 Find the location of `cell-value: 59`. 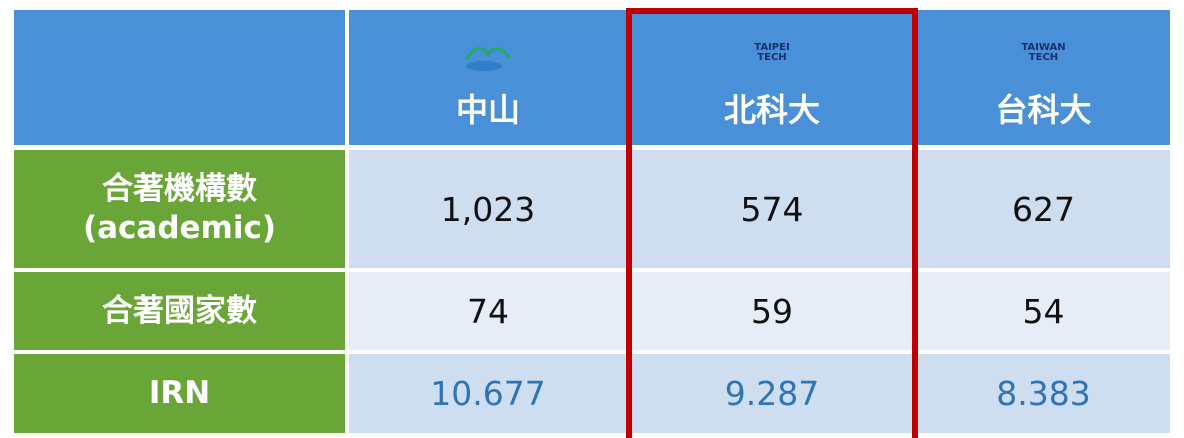

cell-value: 59 is located at coordinates (772, 311).